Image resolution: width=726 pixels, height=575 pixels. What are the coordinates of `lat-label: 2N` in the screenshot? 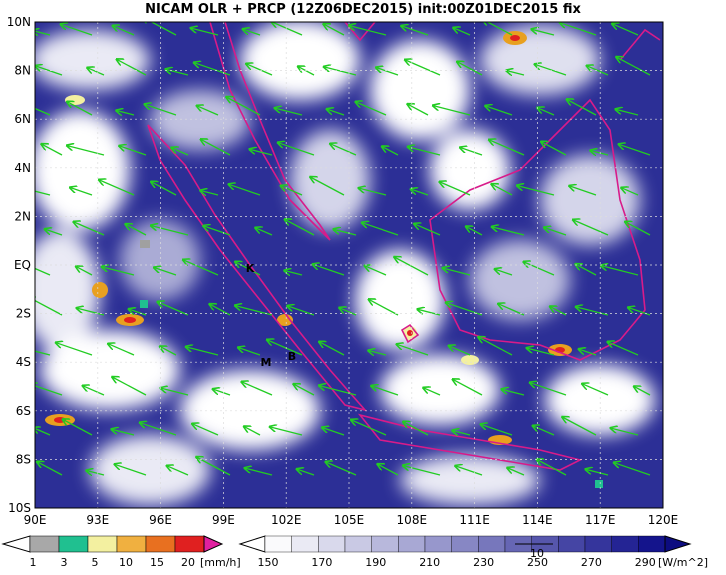 It's located at (22, 216).